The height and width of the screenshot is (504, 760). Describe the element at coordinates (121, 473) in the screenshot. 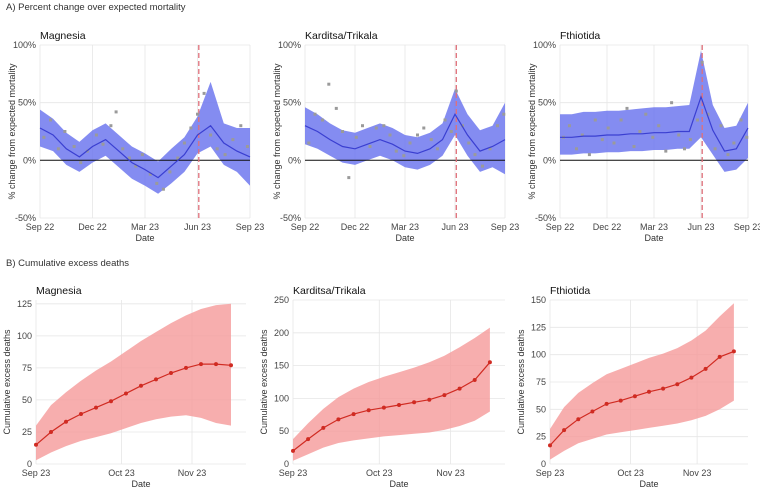

I see `x-tick-label: Oct 23` at that location.